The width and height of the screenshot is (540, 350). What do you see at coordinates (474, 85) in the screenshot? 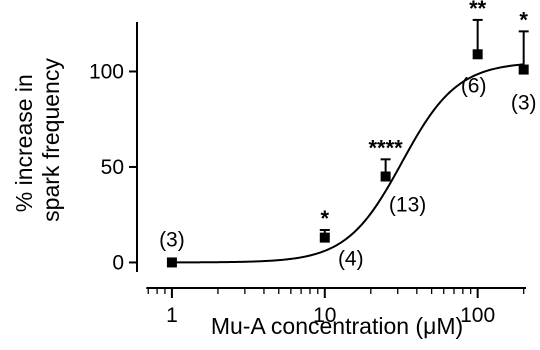
I see `n-label: (6)` at bounding box center [474, 85].